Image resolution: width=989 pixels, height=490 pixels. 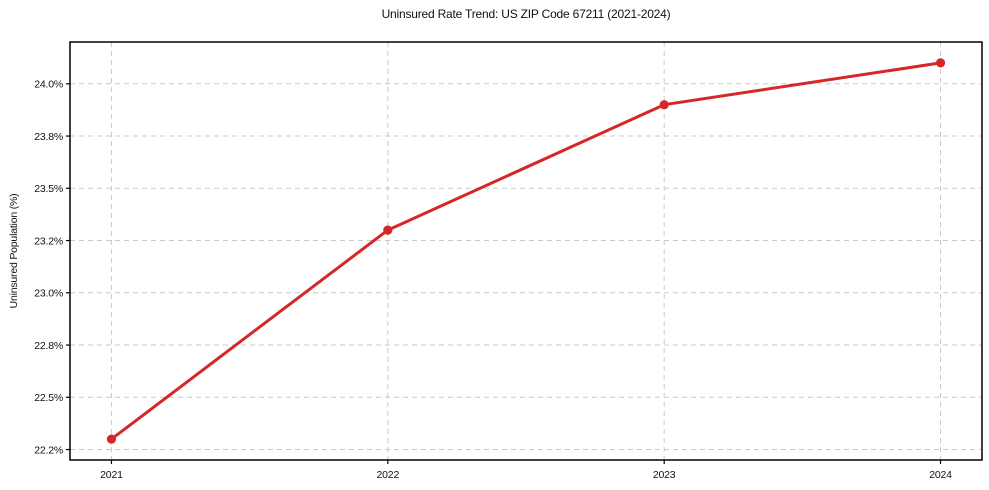 What do you see at coordinates (111, 475) in the screenshot?
I see `x-tick-label: 2021` at bounding box center [111, 475].